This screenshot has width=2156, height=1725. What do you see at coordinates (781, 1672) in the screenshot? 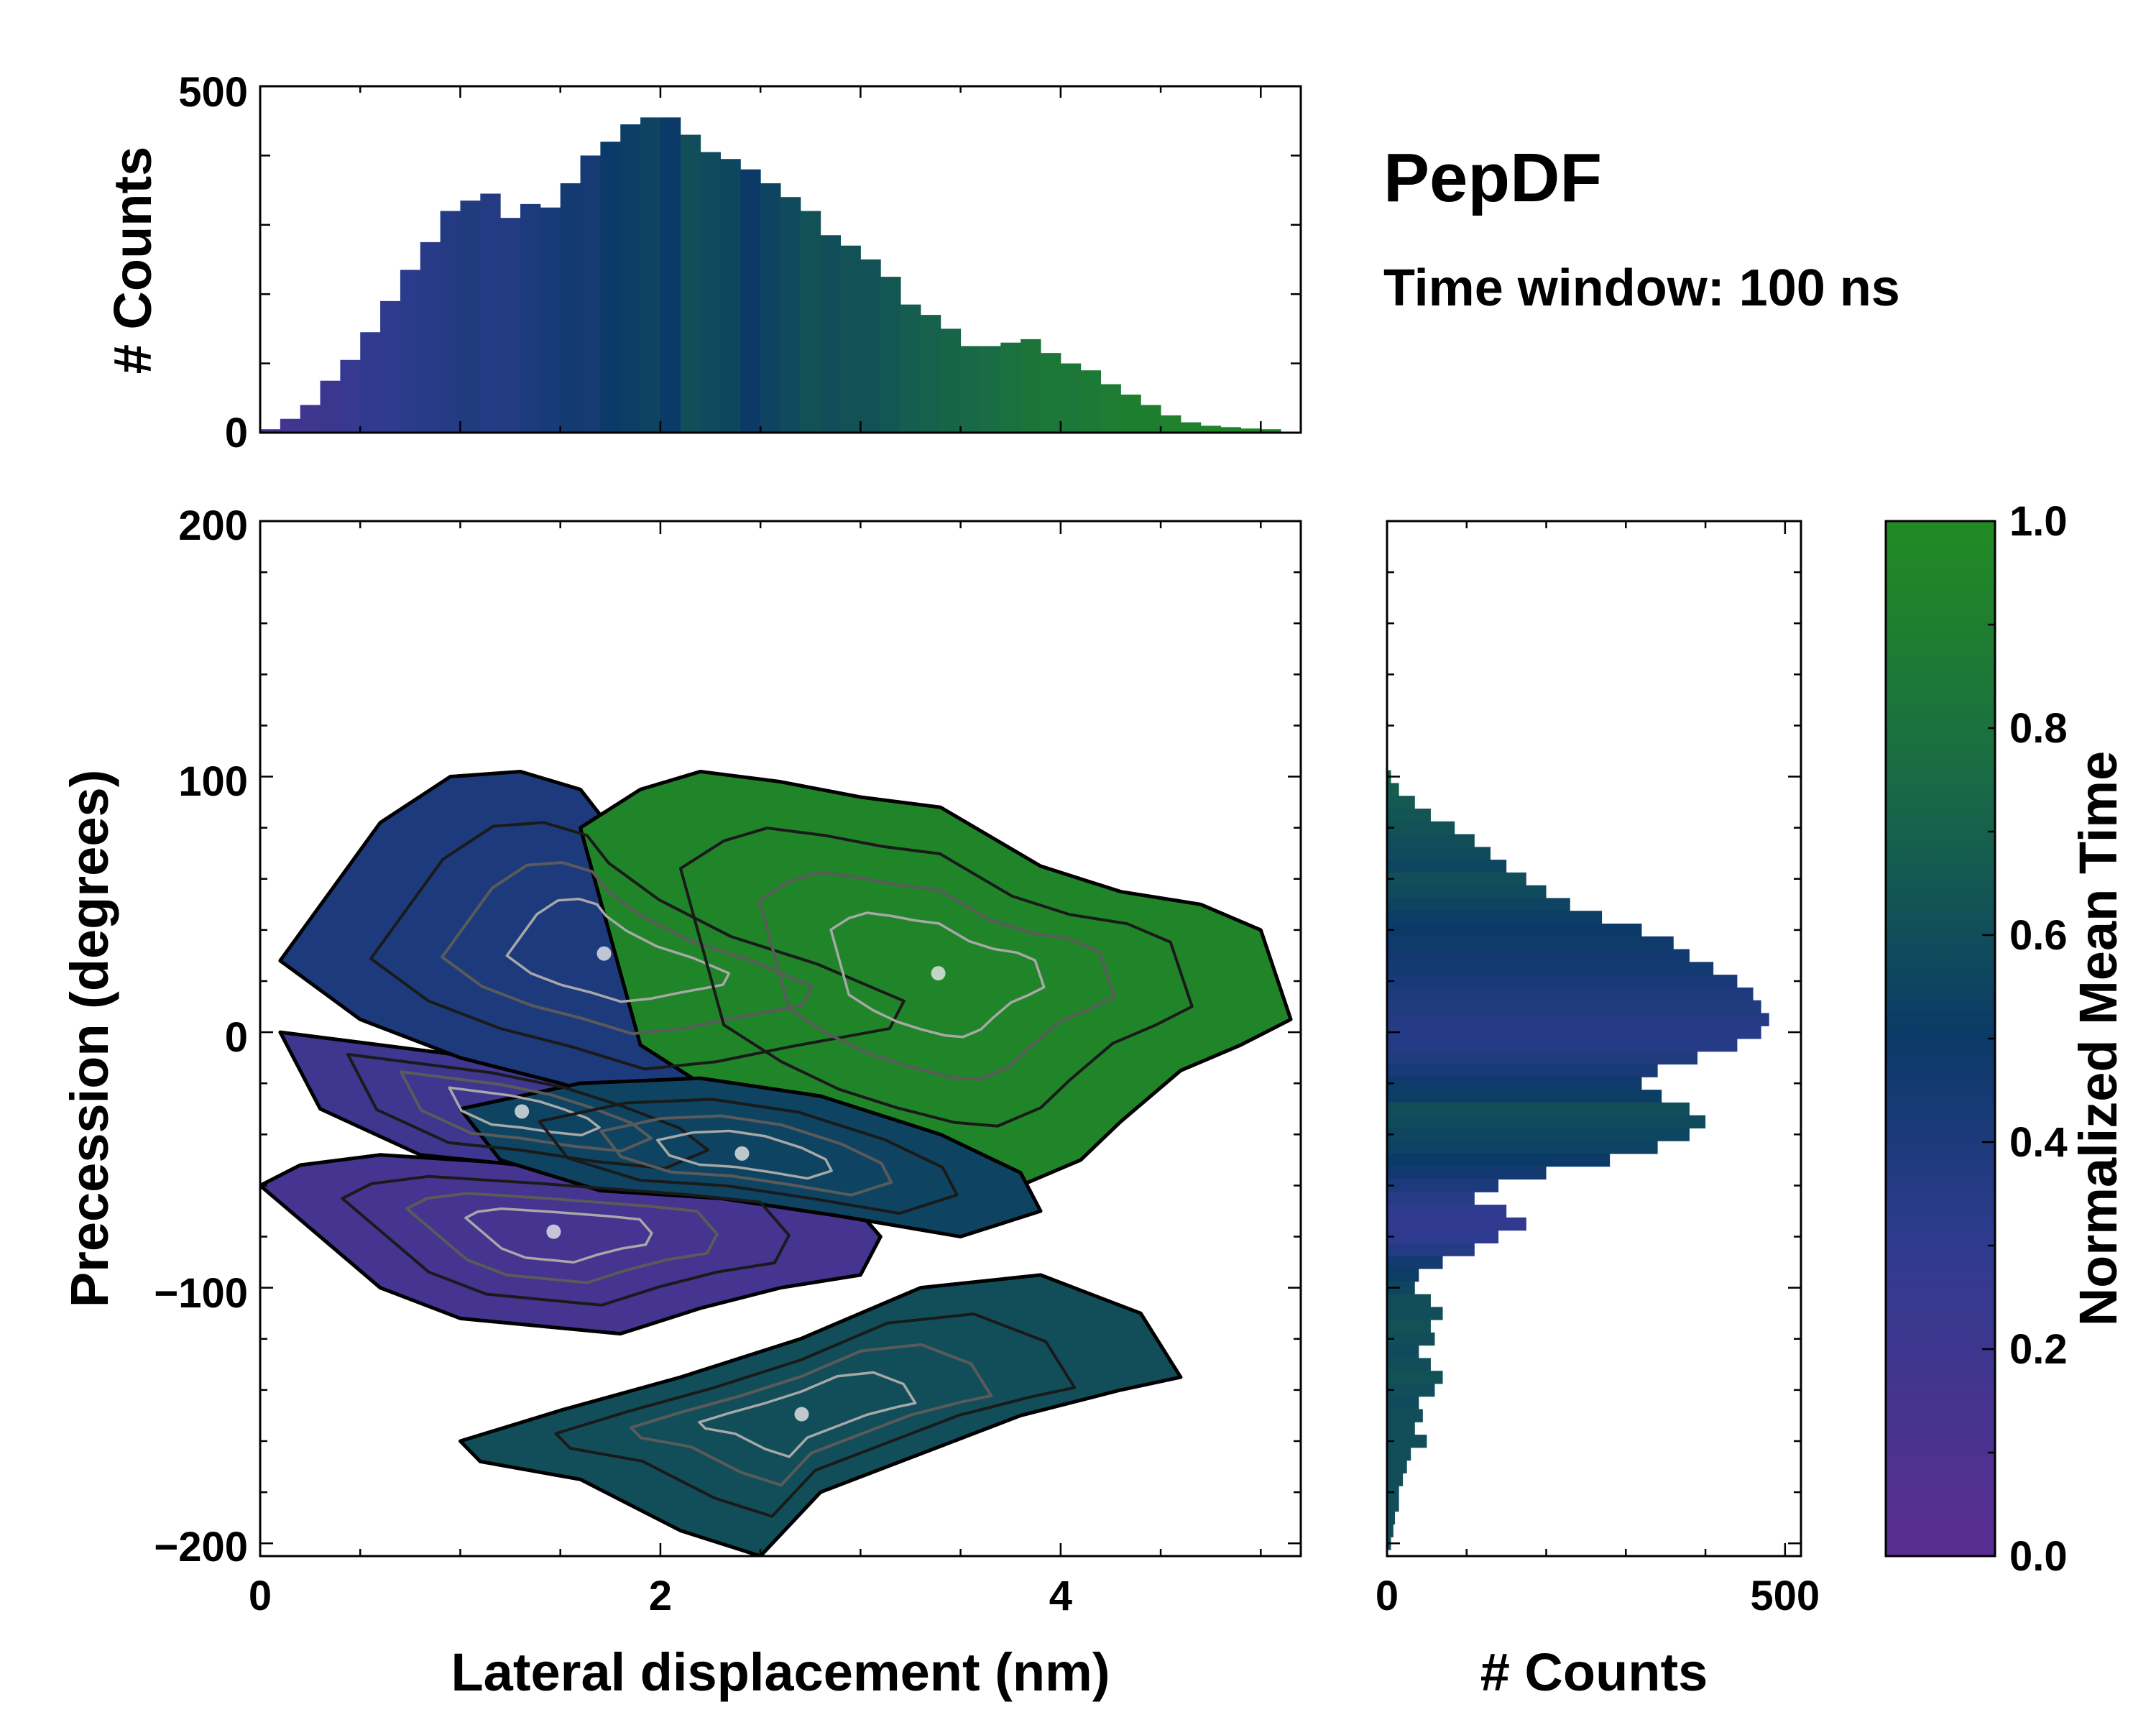
I see `main-xlabel: Lateral displacement (nm)` at bounding box center [781, 1672].